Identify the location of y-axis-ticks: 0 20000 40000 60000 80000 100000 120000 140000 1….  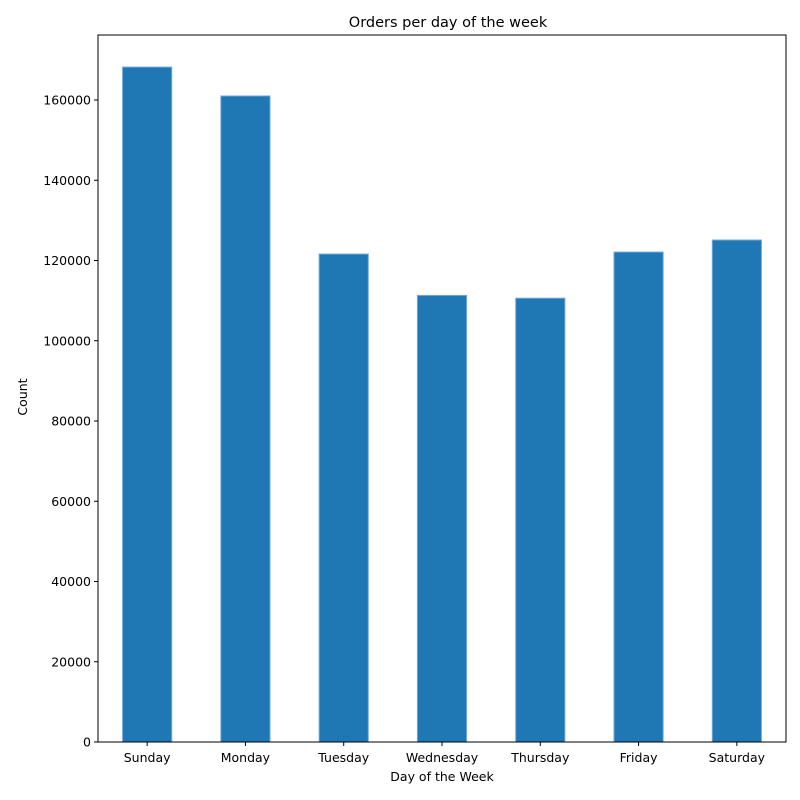
(70, 421).